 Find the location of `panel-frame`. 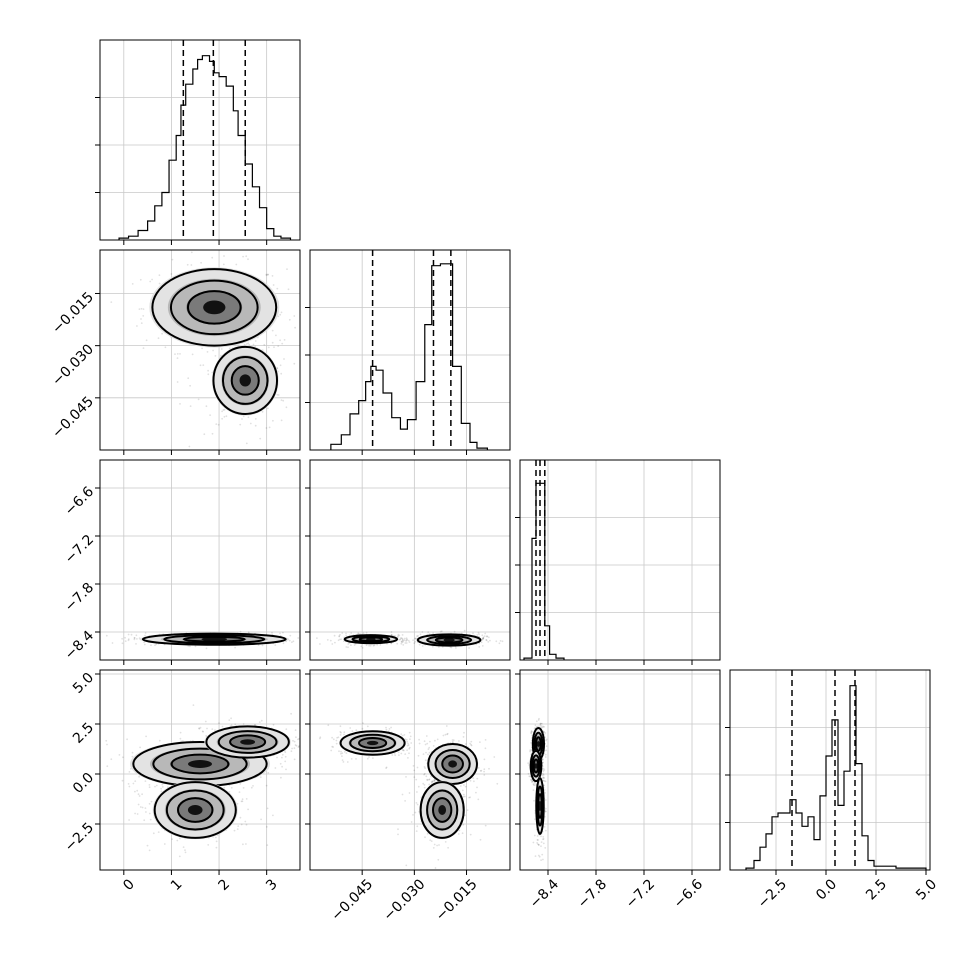

panel-frame is located at coordinates (200, 350).